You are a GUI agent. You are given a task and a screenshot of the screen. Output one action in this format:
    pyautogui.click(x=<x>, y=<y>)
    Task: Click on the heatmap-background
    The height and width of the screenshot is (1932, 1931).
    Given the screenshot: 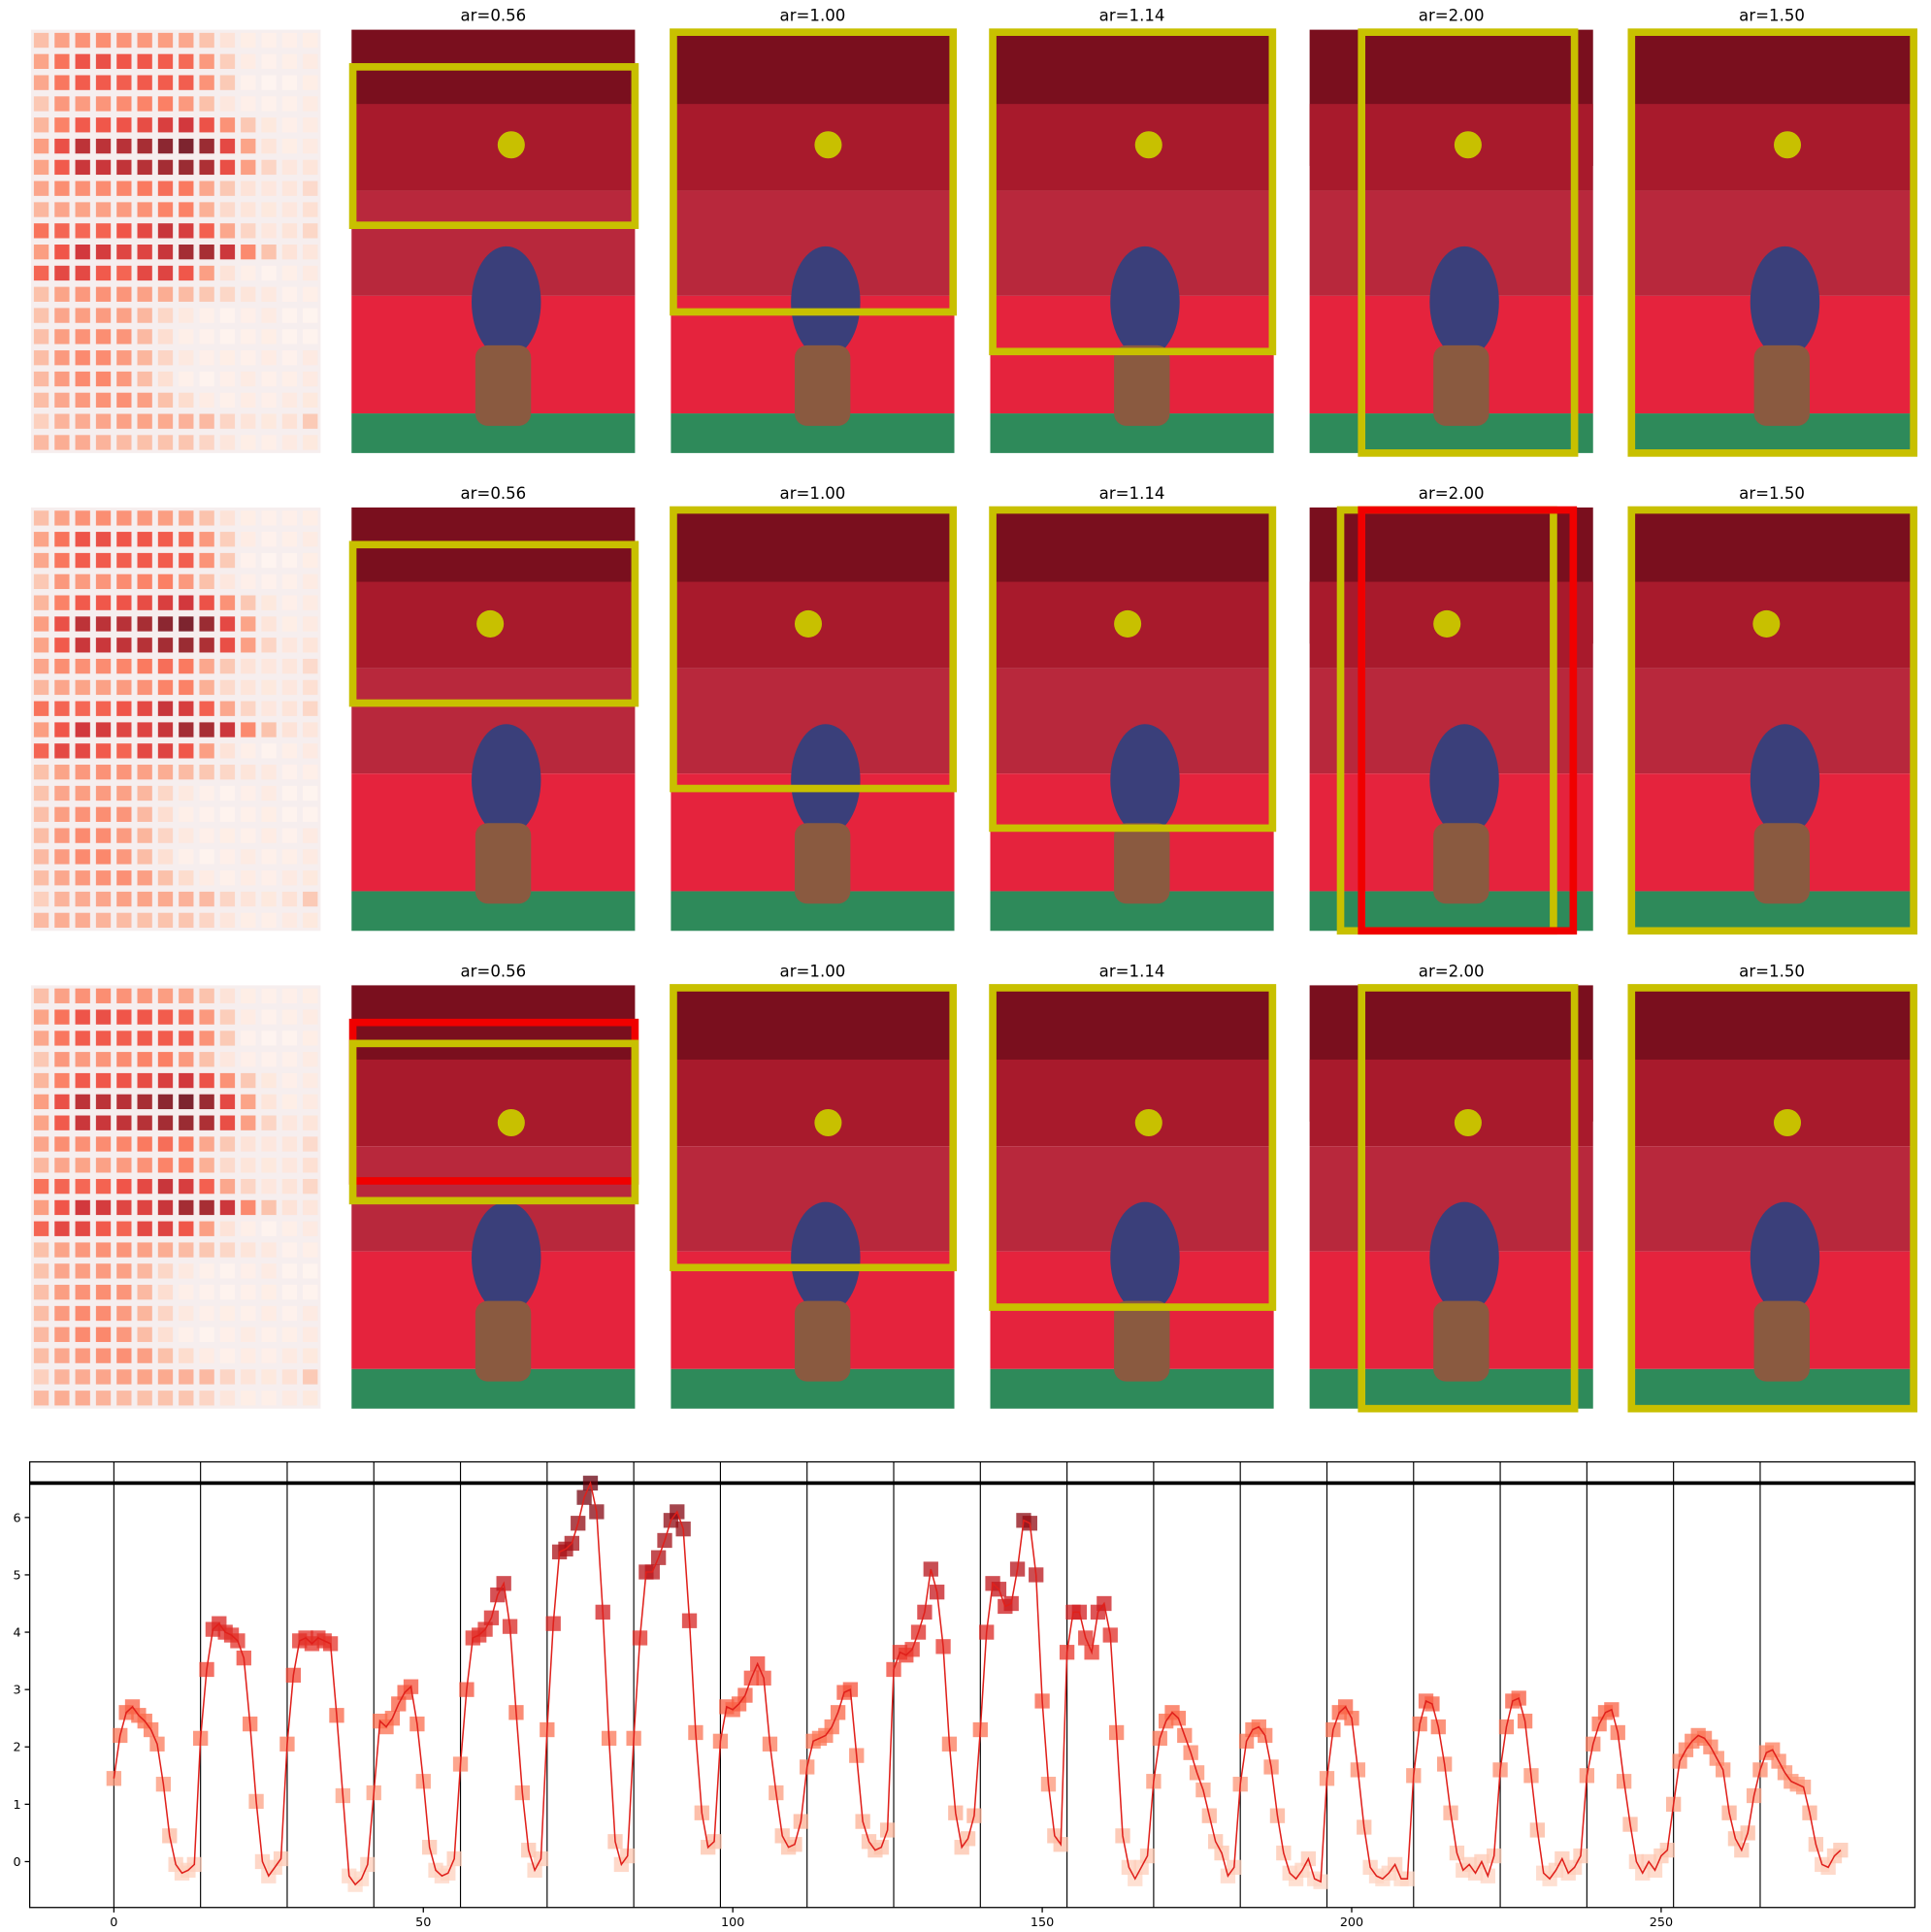 What is the action you would take?
    pyautogui.click(x=175, y=241)
    